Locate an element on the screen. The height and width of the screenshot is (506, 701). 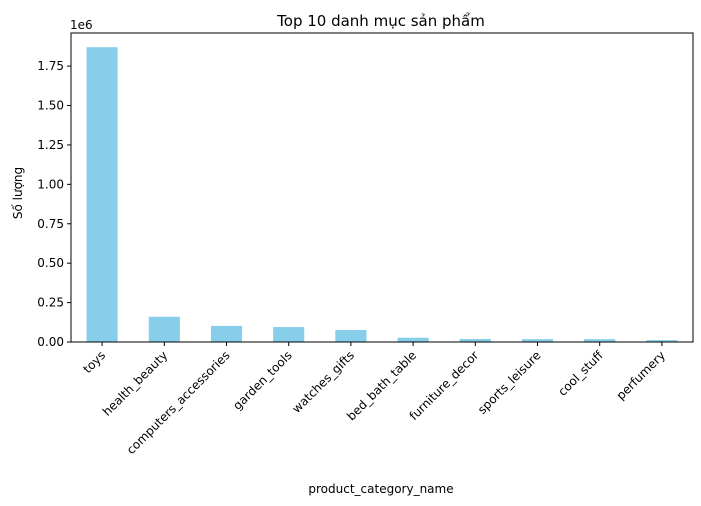
y-tick-label: 1.75 is located at coordinates (50, 66).